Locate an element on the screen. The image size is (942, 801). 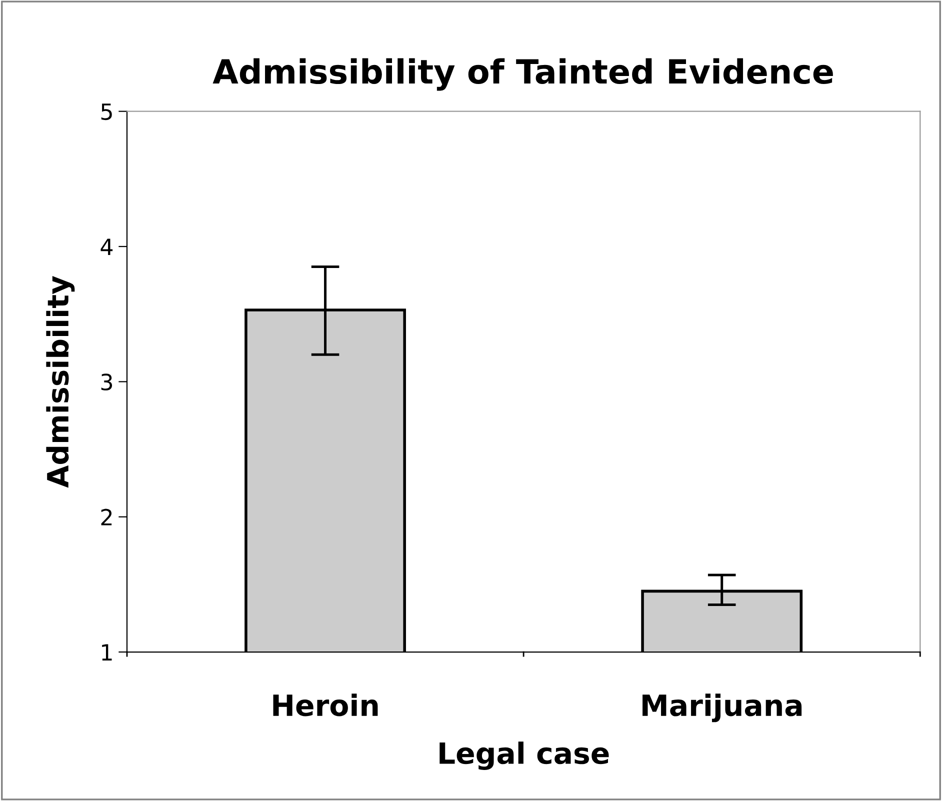
chart-title: Admissibility of Tainted Evidence is located at coordinates (522, 74).